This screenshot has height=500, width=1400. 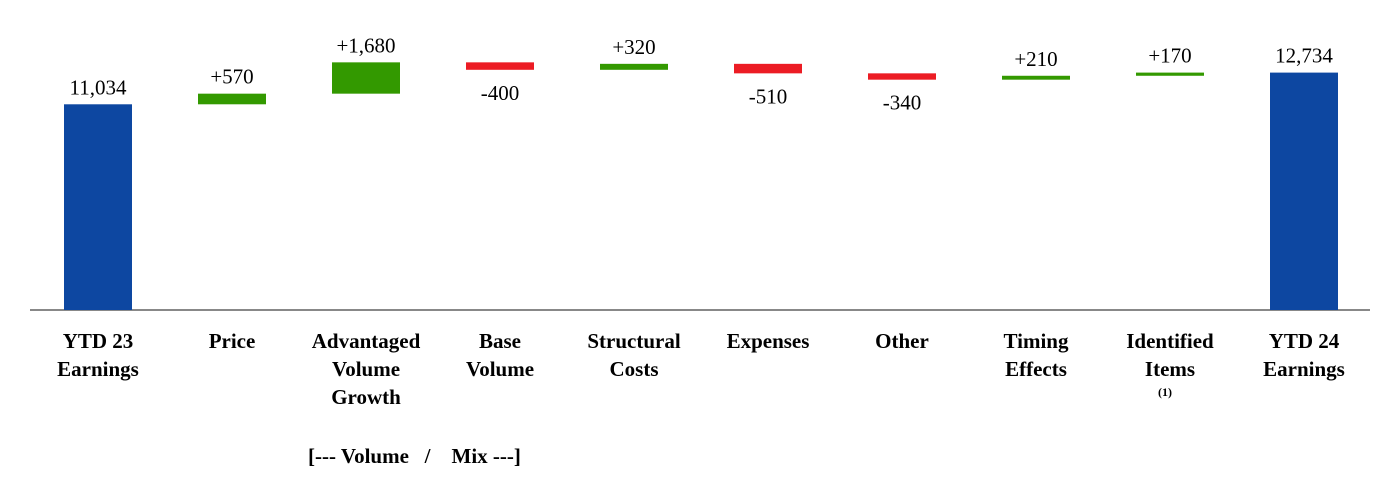 I want to click on x-tick-label: Other, so click(x=902, y=341).